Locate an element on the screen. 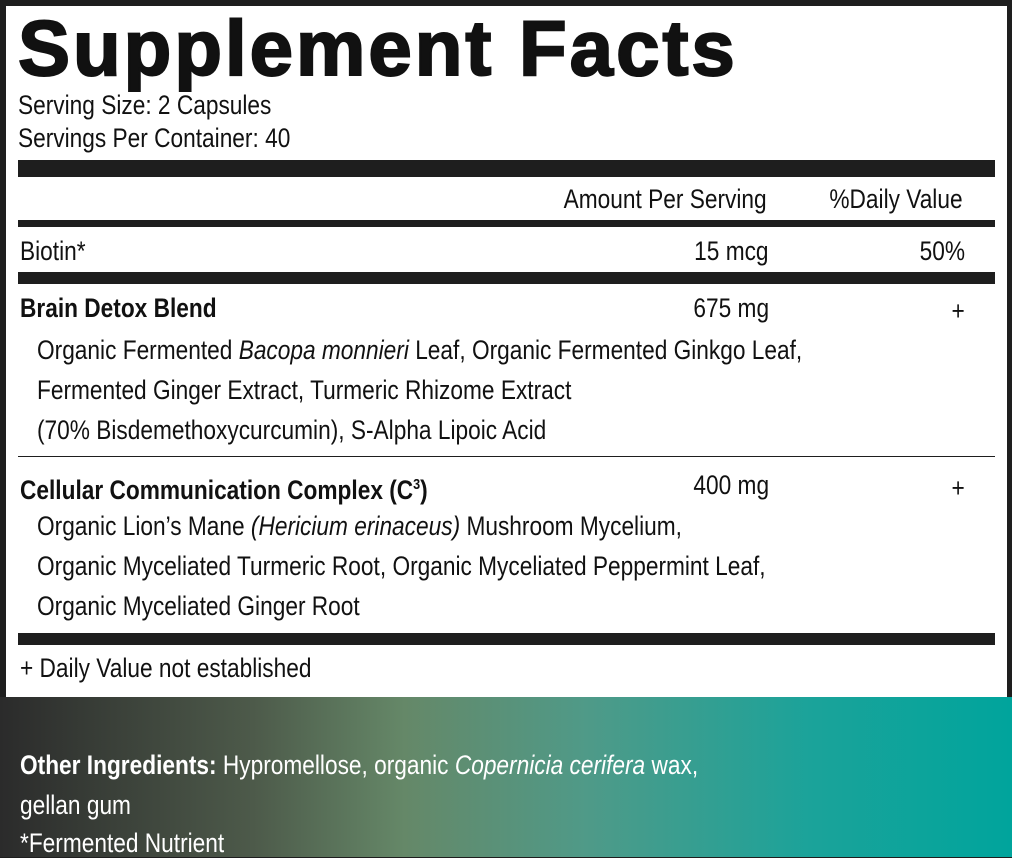 The height and width of the screenshot is (858, 1012). dv-header: %Daily Value is located at coordinates (896, 199).